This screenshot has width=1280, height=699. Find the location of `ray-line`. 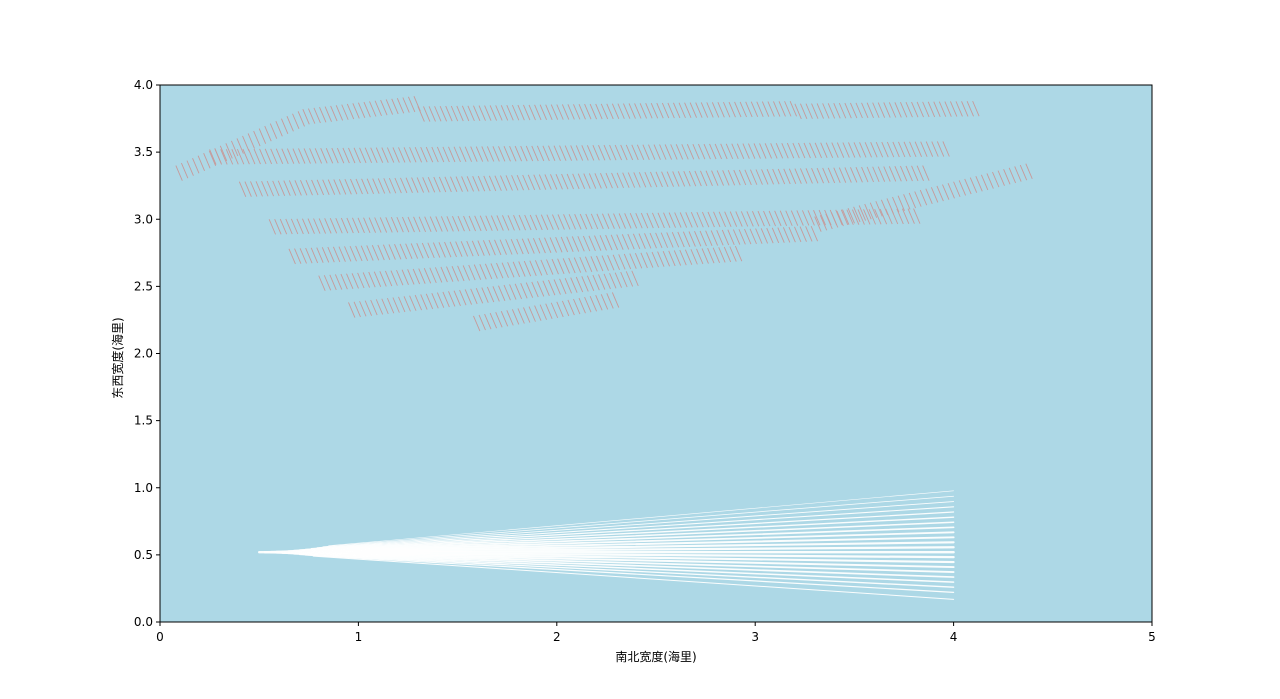

ray-line is located at coordinates (627, 570).